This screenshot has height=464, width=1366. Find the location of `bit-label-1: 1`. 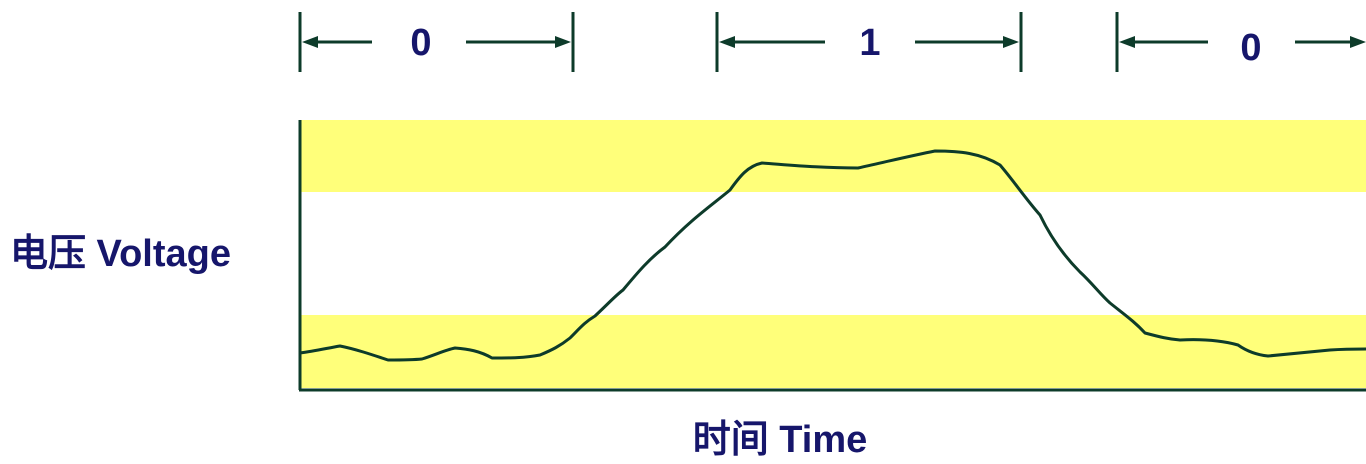

bit-label-1: 1 is located at coordinates (869, 43).